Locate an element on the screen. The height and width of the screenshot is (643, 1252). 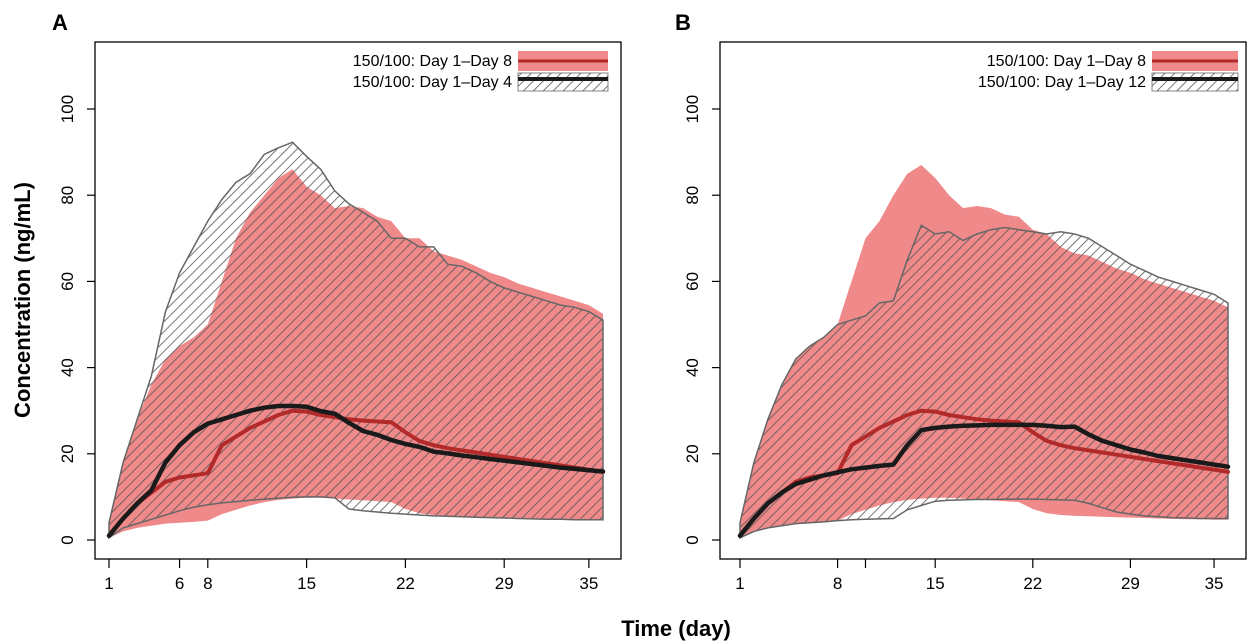
y-tick-label-a-2: 40 is located at coordinates (67, 367).